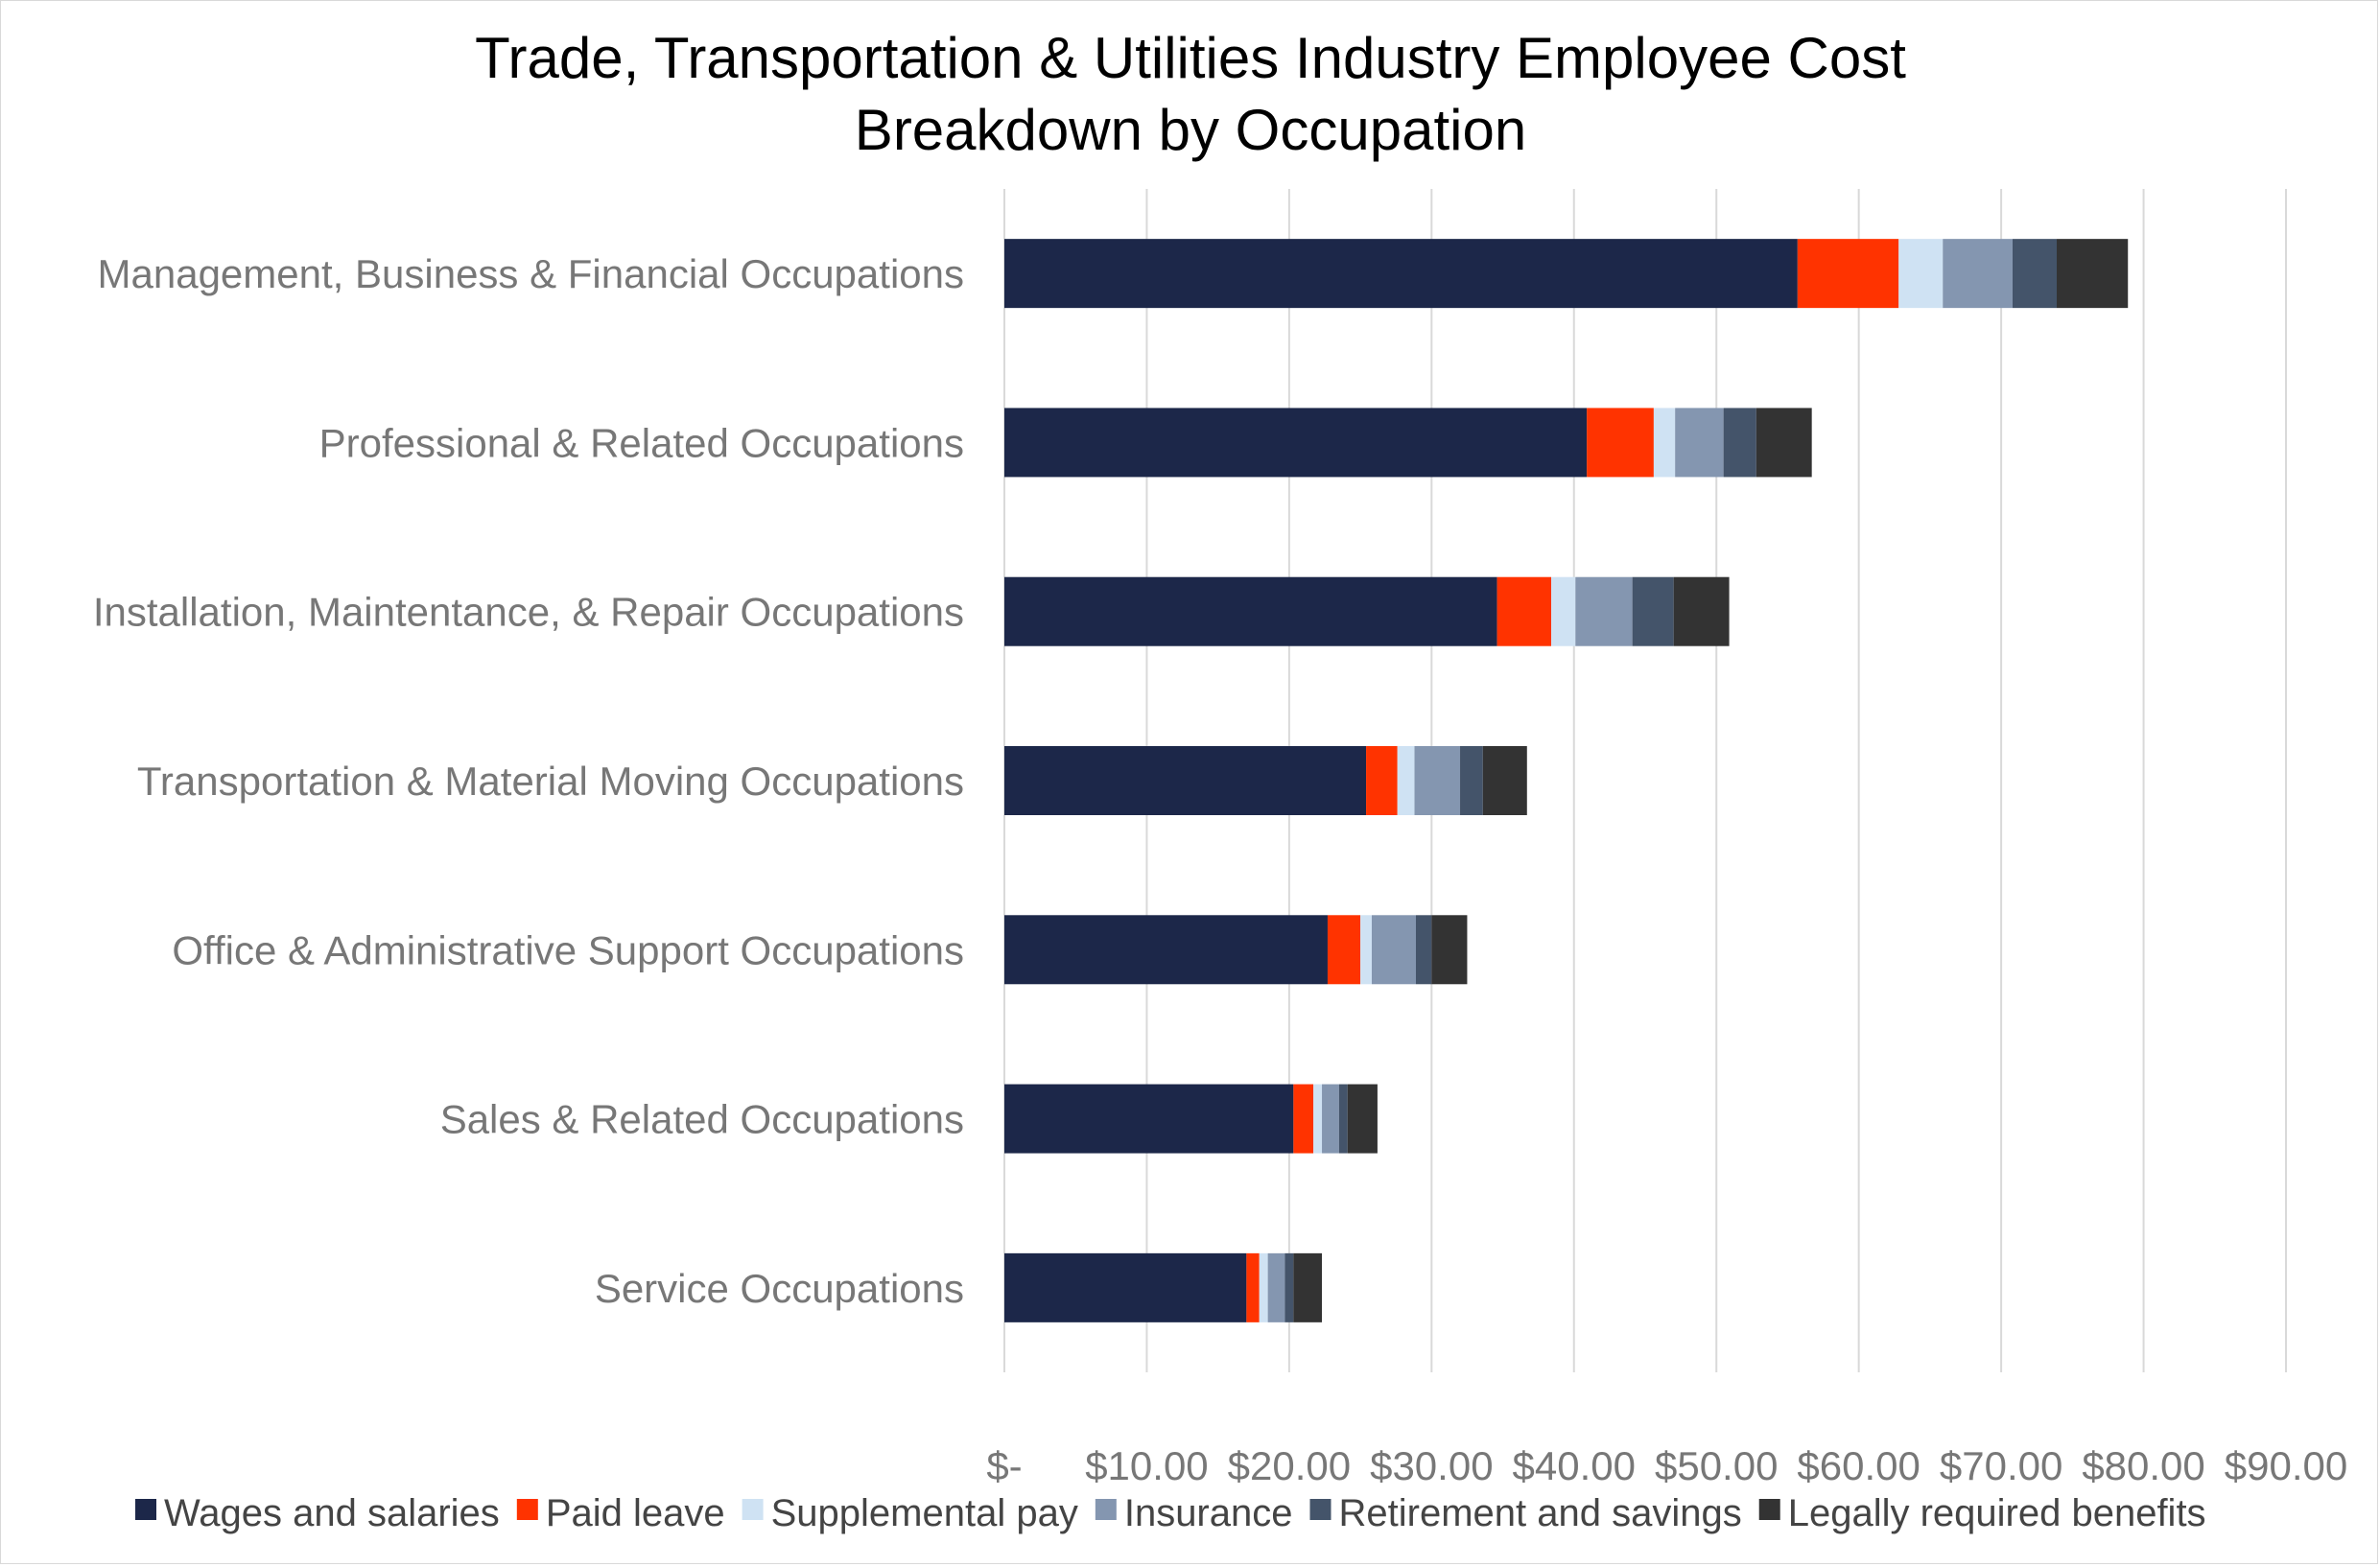  I want to click on category-label: Service Occupations, so click(780, 1289).